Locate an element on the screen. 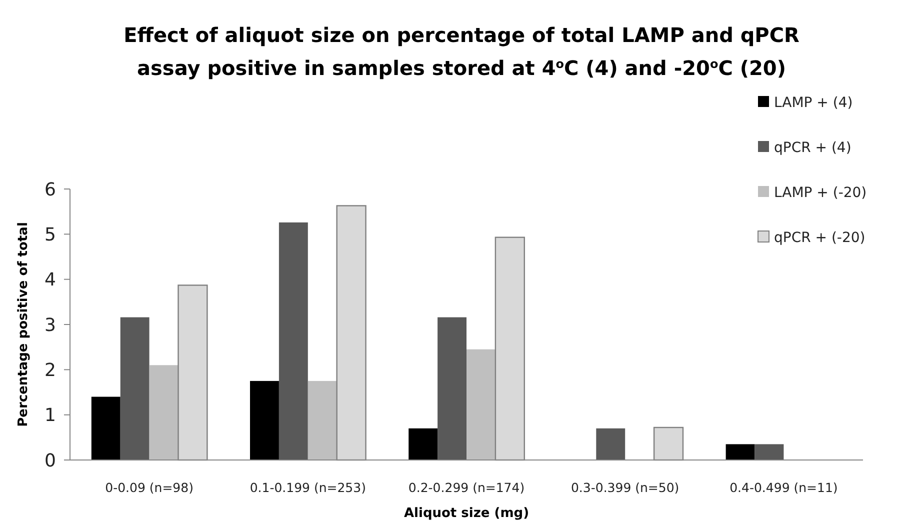 Image resolution: width=903 pixels, height=527 pixels. legend-label: qPCR + (-20) is located at coordinates (820, 238).